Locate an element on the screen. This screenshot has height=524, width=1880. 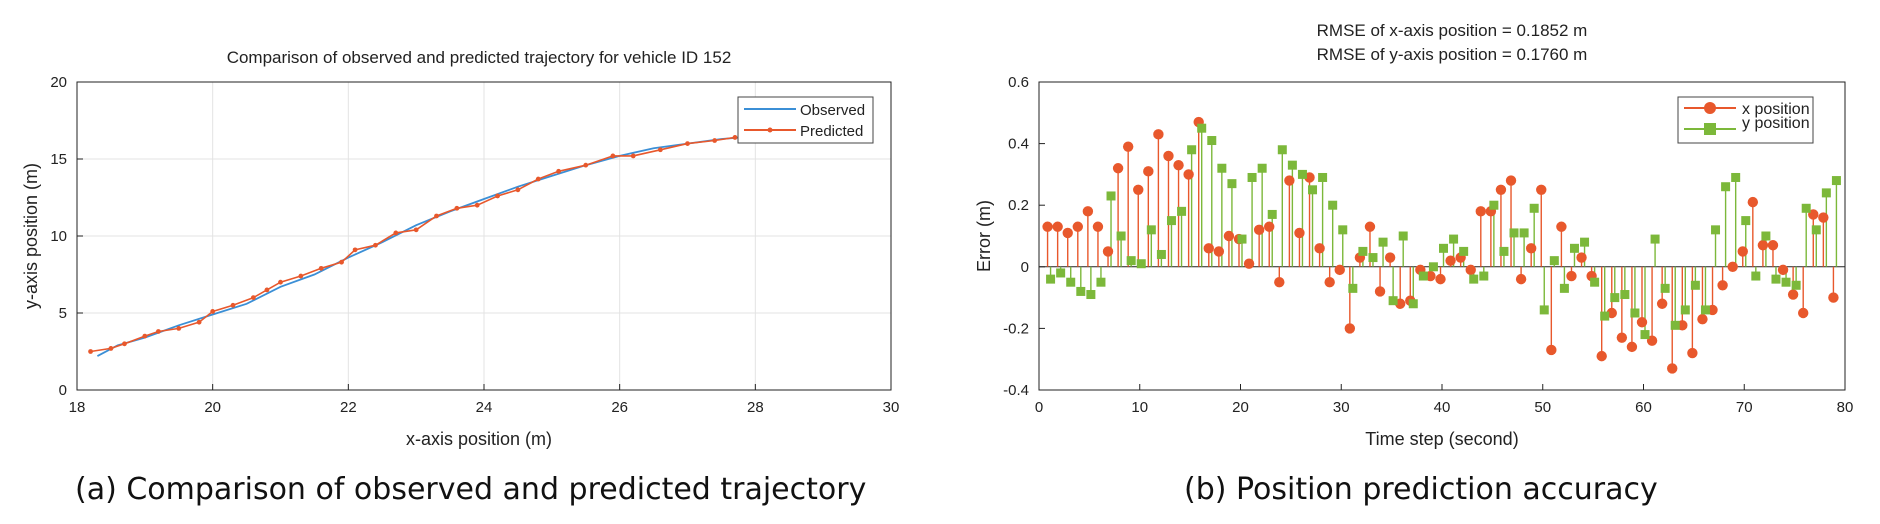
y-tick-label: 0.2 is located at coordinates (1018, 205).